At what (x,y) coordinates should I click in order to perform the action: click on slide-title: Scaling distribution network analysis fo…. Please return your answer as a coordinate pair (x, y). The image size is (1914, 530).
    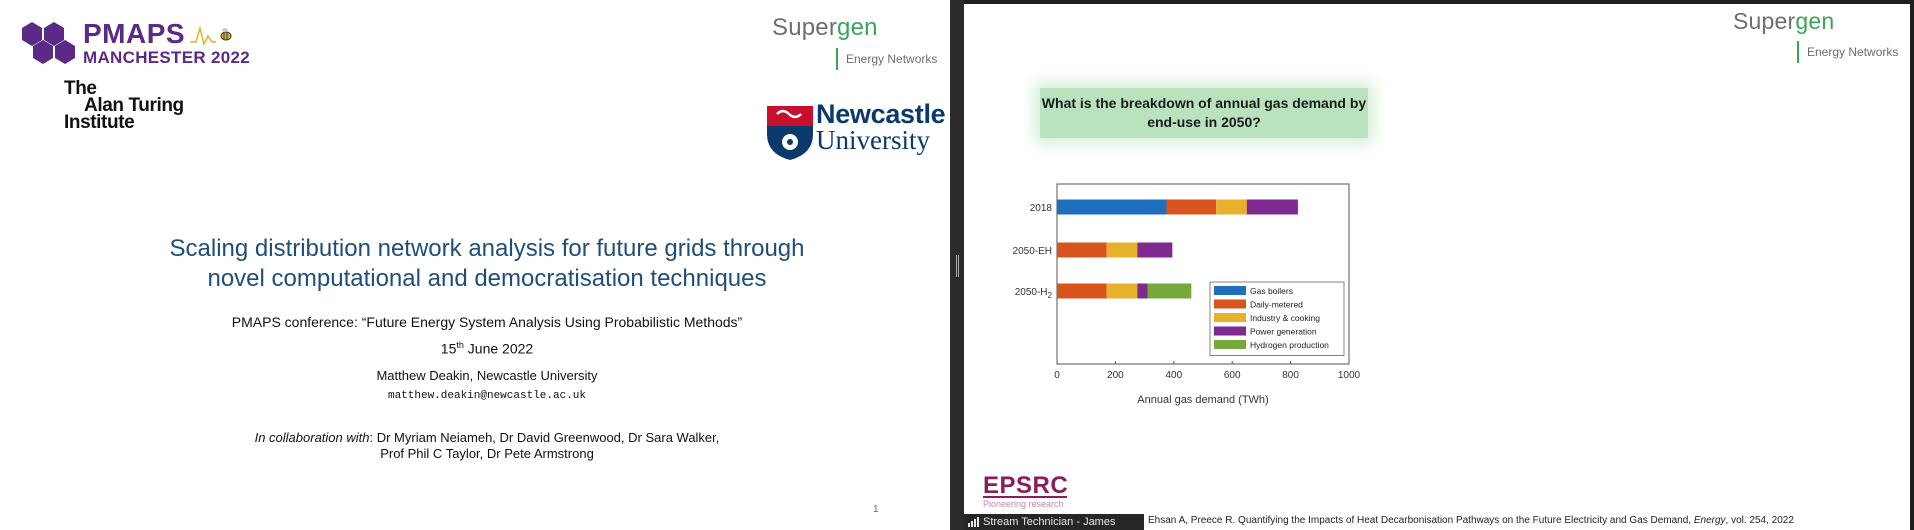
    Looking at the image, I should click on (487, 264).